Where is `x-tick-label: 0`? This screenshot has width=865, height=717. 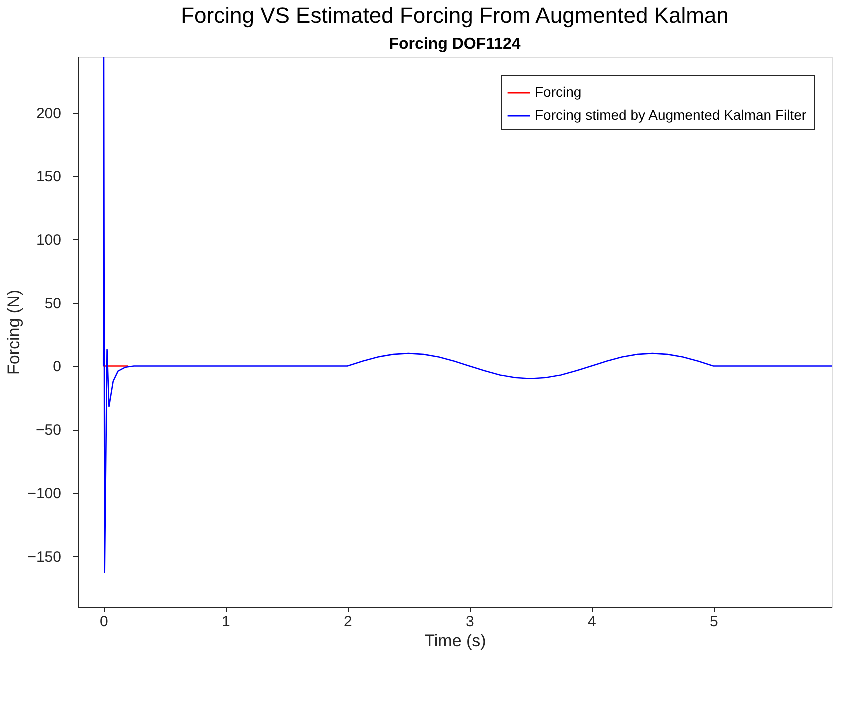
x-tick-label: 0 is located at coordinates (104, 622).